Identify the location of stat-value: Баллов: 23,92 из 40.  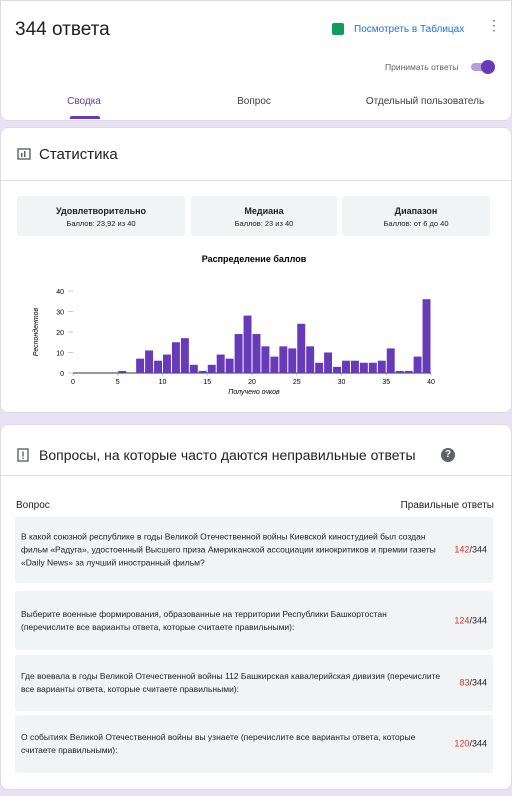
(101, 223).